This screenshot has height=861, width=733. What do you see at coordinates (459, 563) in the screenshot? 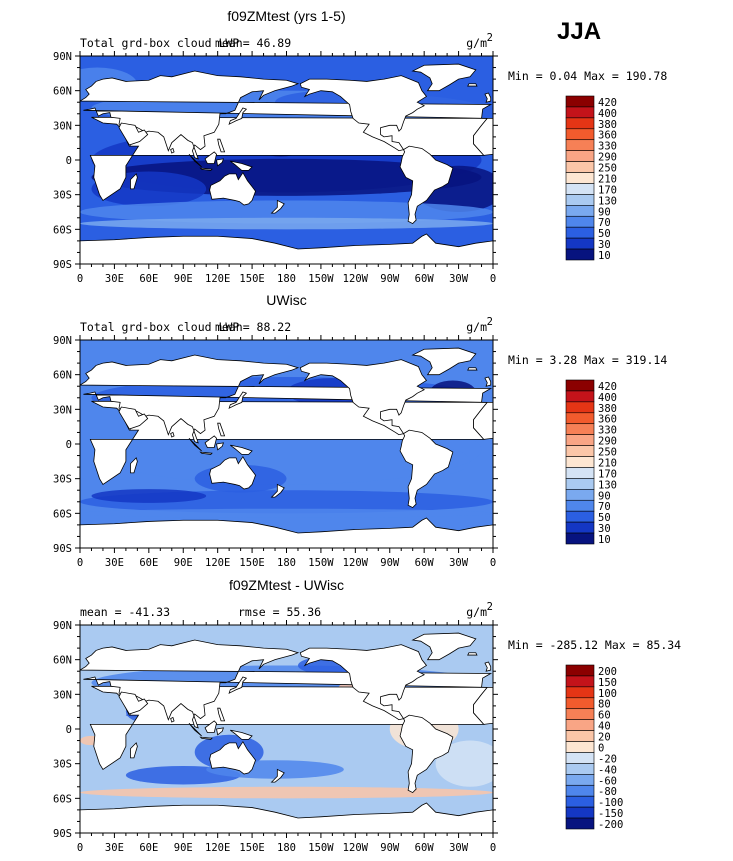
I see `lon-tick-label: 30W` at bounding box center [459, 563].